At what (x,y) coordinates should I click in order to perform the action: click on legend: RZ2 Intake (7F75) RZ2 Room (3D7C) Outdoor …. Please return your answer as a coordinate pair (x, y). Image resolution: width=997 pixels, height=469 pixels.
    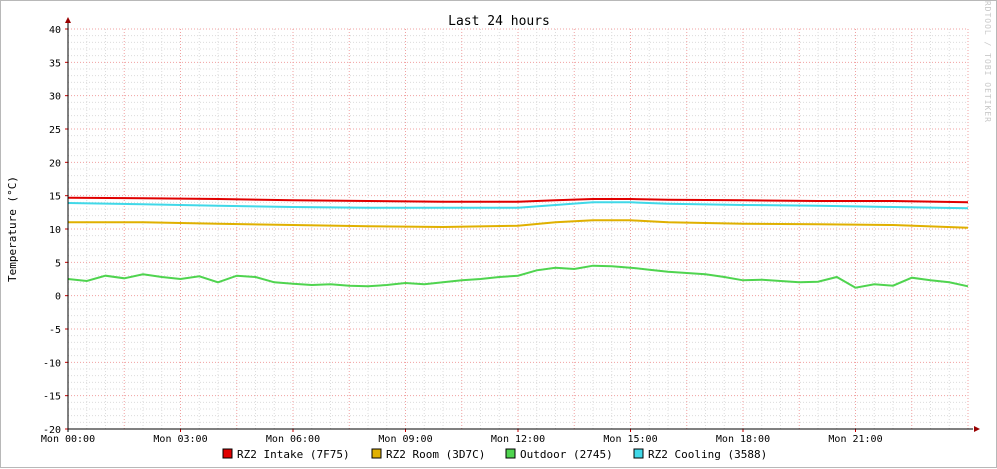
    Looking at the image, I should click on (494, 454).